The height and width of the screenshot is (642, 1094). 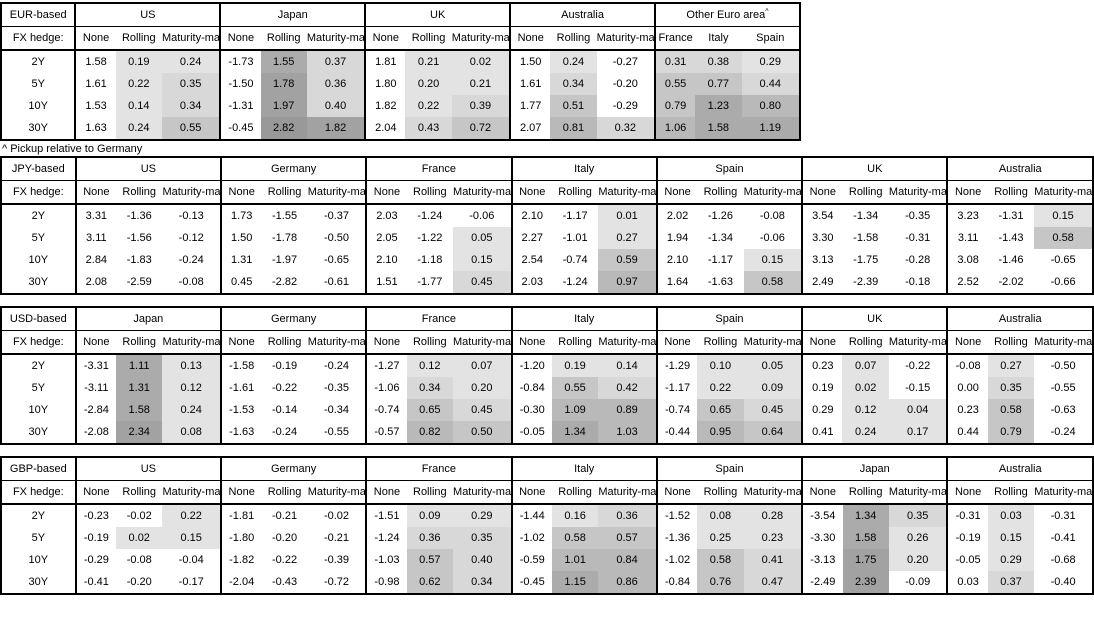 I want to click on value-cell: 1.19, so click(x=770, y=128).